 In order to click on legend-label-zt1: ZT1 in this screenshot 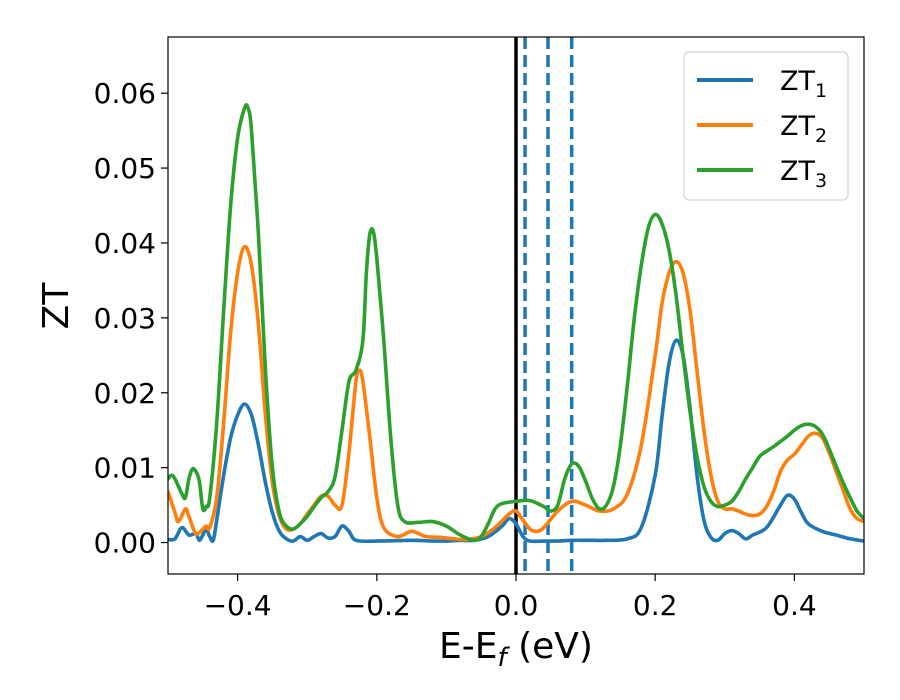, I will do `click(803, 84)`.